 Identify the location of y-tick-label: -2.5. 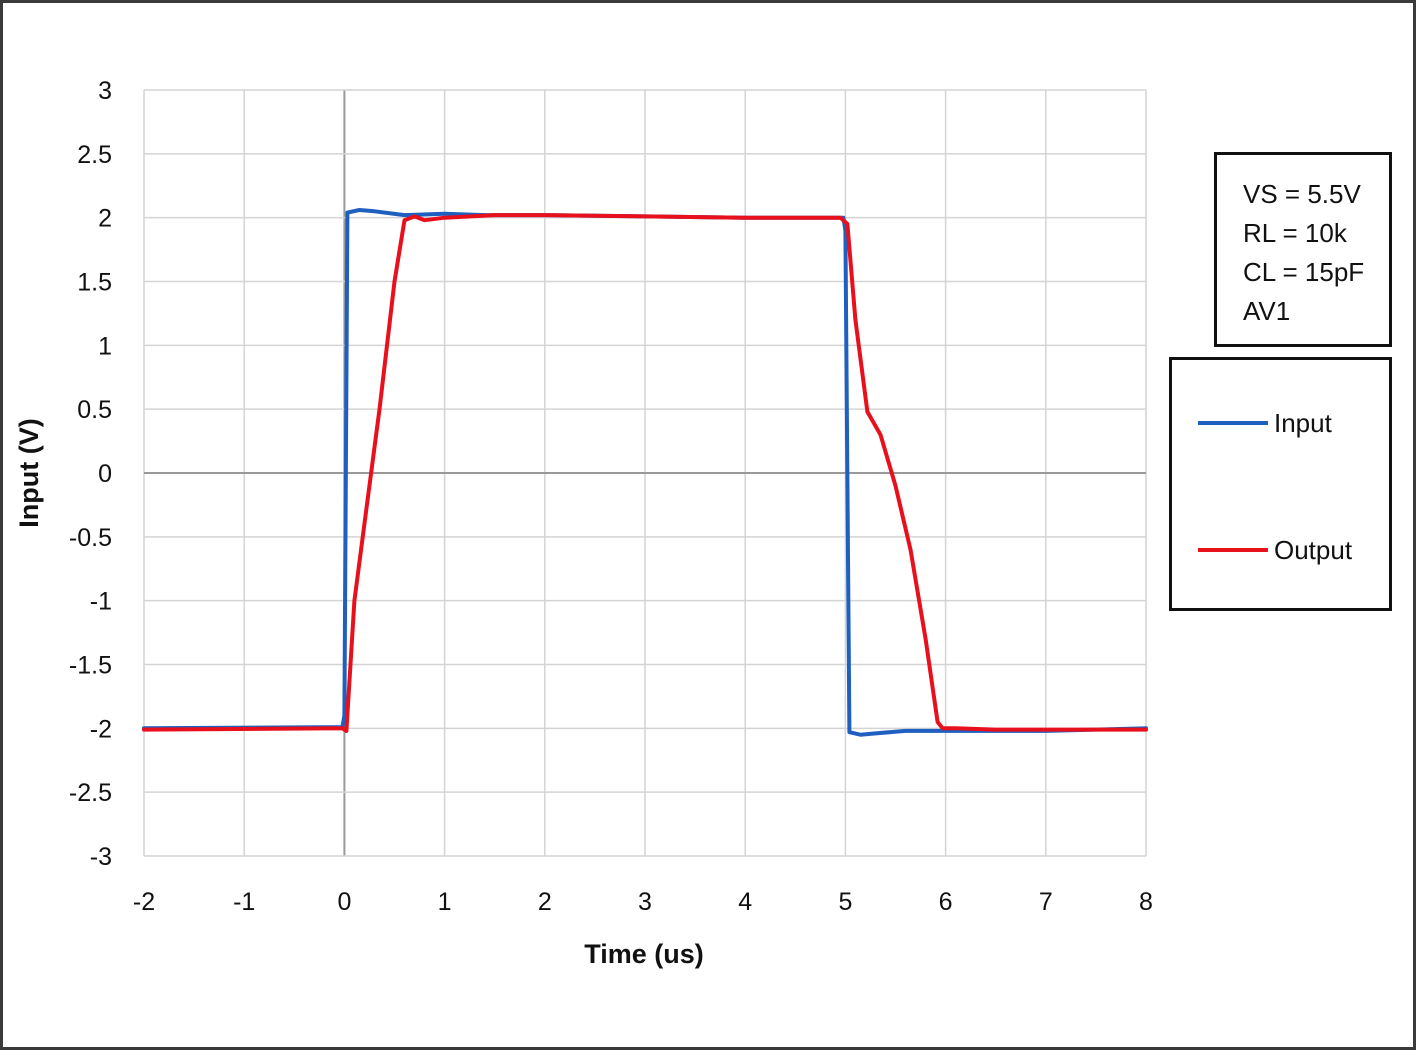
(90, 793).